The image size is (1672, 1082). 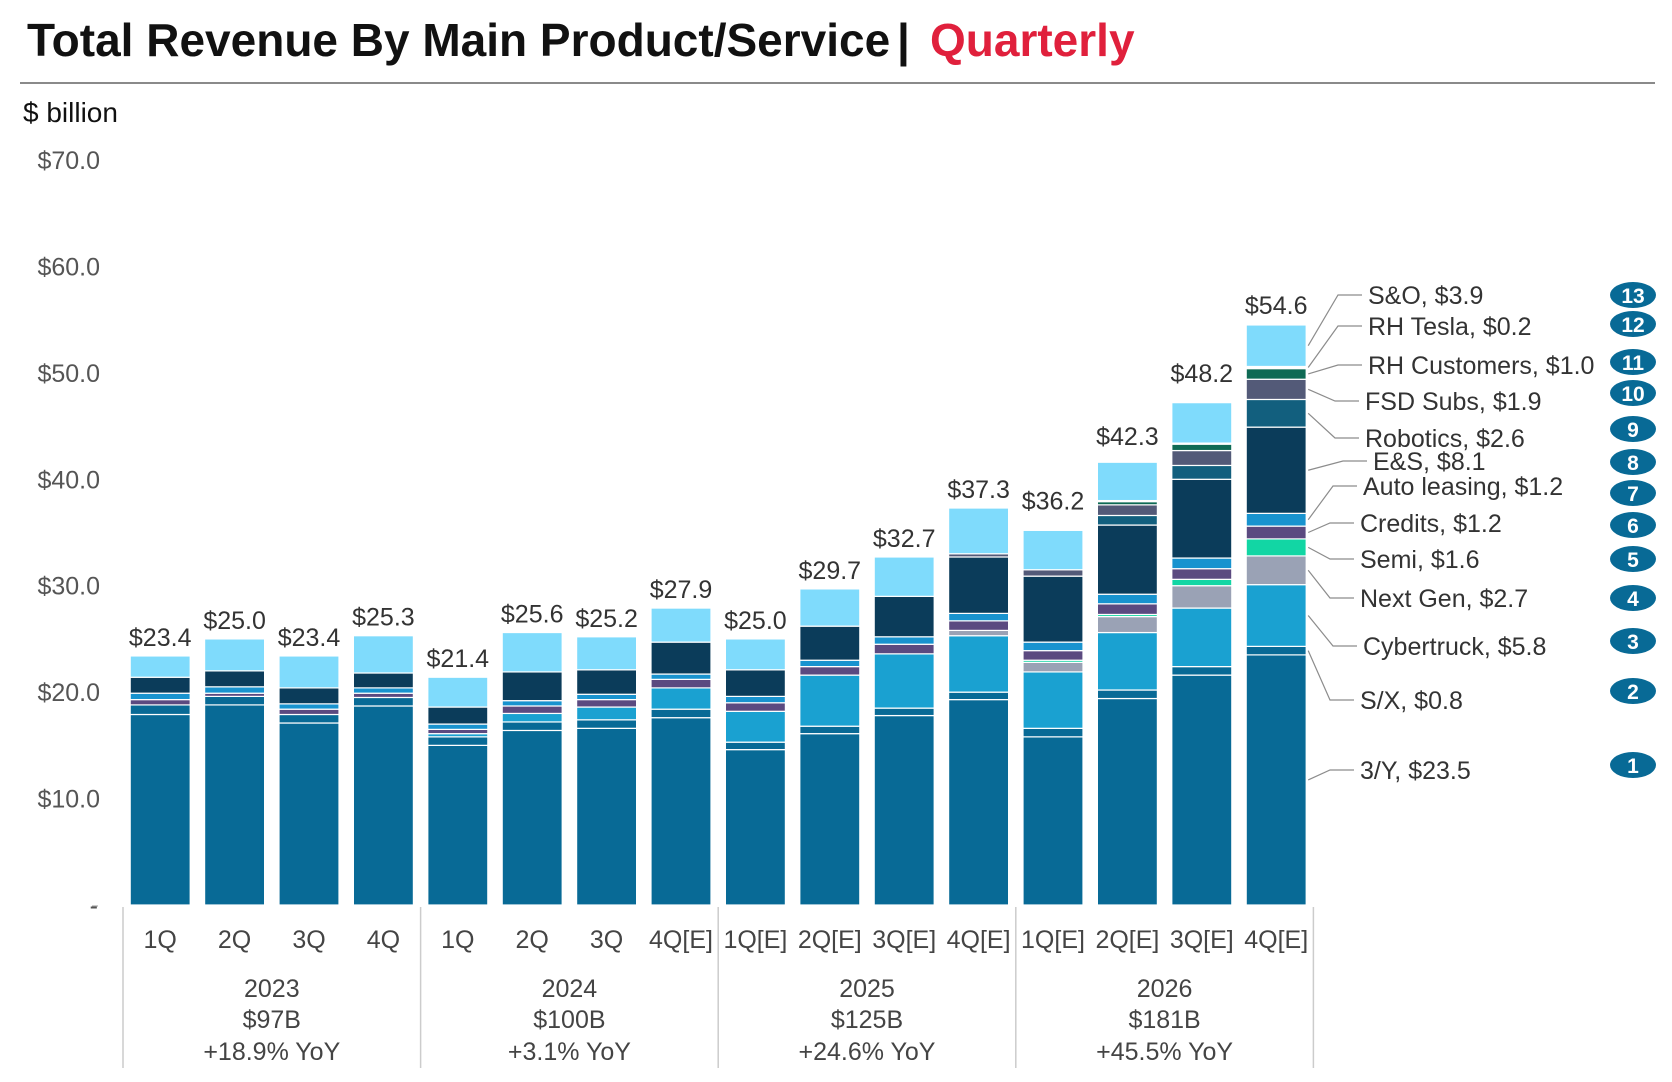 What do you see at coordinates (1633, 363) in the screenshot?
I see `legend-badge-number: 11` at bounding box center [1633, 363].